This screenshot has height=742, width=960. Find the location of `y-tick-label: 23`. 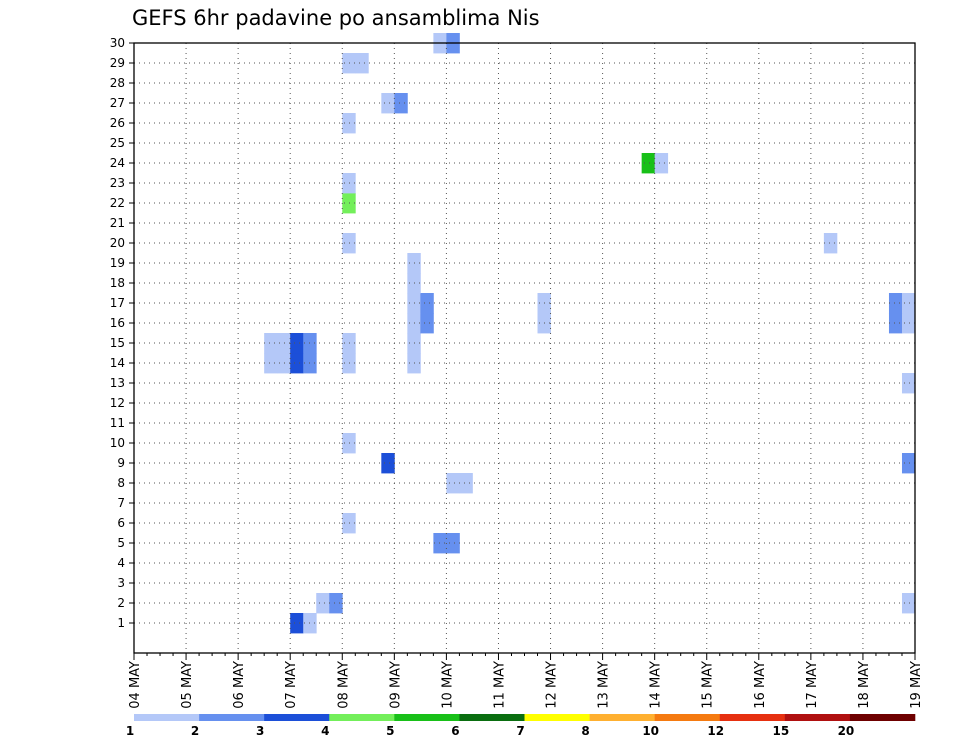

y-tick-label: 23 is located at coordinates (117, 183).